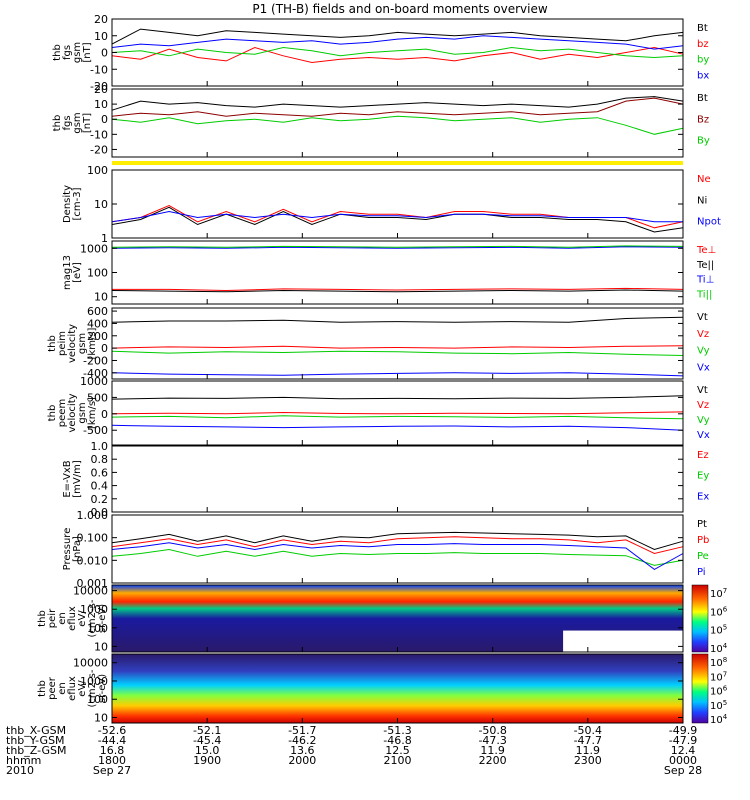 The width and height of the screenshot is (750, 800). Describe the element at coordinates (398, 760) in the screenshot. I see `x-axis-value: 2100` at that location.